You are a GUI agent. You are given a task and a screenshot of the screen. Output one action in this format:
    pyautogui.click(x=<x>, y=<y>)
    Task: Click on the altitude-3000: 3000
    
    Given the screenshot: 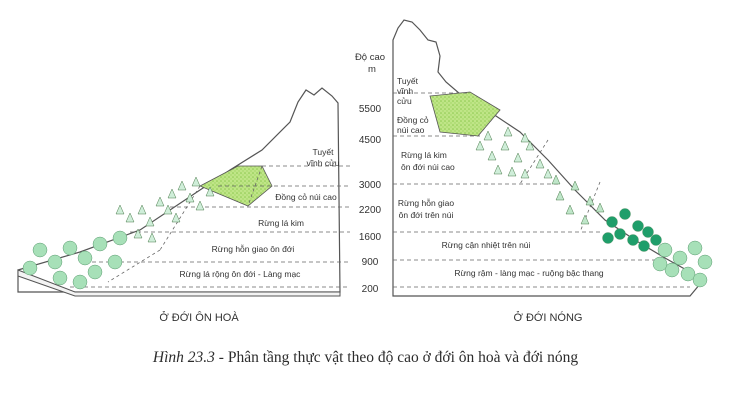 What is the action you would take?
    pyautogui.click(x=370, y=185)
    